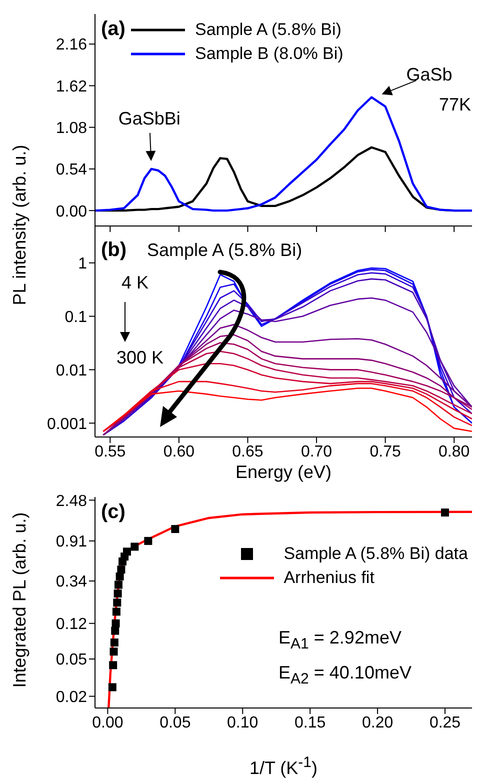  What do you see at coordinates (72, 45) in the screenshot?
I see `y-tick-label: 2.16` at bounding box center [72, 45].